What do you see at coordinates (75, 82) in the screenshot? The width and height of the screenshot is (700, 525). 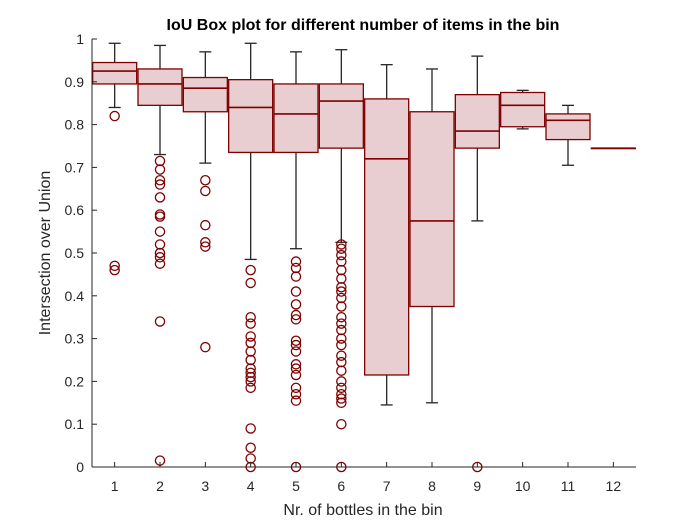 I see `y-tick-label: 0.9` at bounding box center [75, 82].